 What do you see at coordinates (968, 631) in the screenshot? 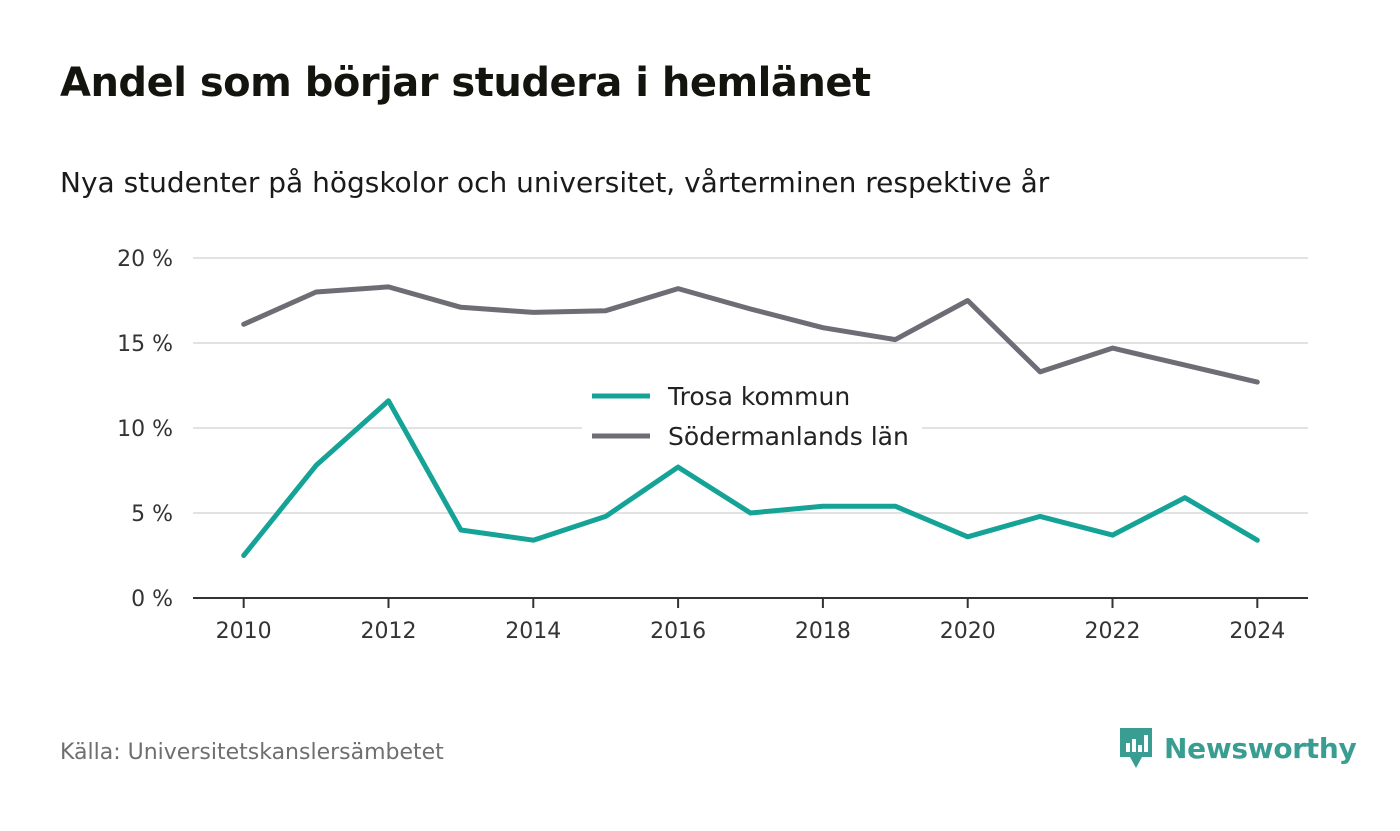
I see `x-tick-label: 2020` at bounding box center [968, 631].